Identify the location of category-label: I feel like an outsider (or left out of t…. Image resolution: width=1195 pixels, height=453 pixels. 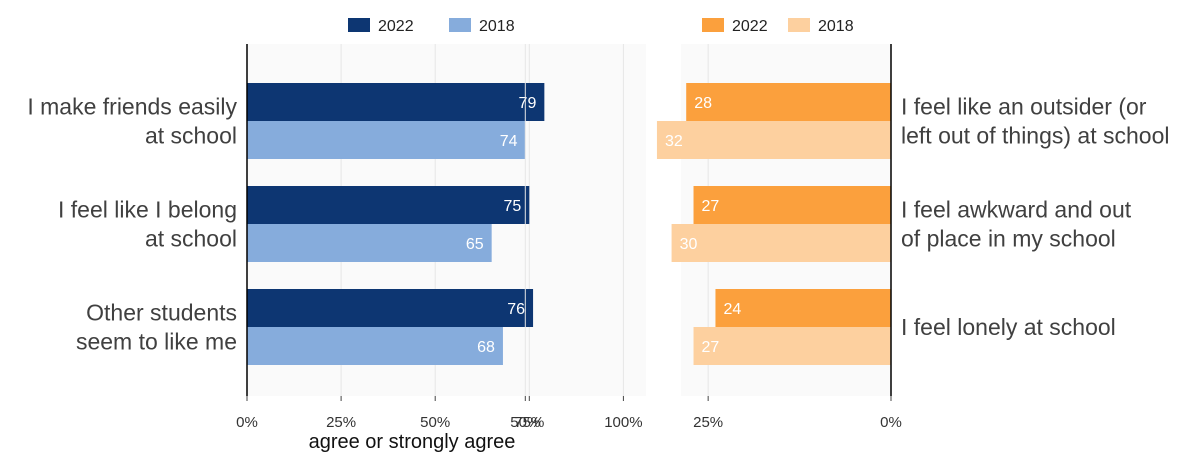
(1035, 121).